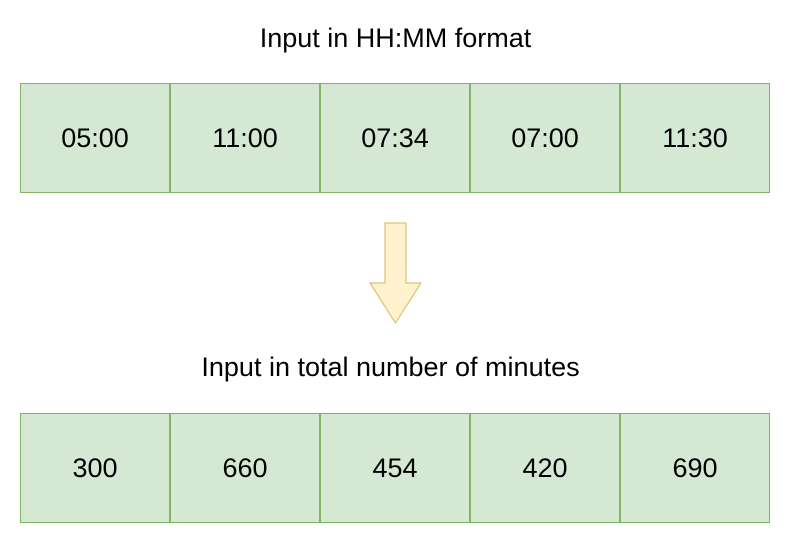 The width and height of the screenshot is (791, 544). What do you see at coordinates (395, 38) in the screenshot?
I see `input-hhmm-title: Input in HH:MM format` at bounding box center [395, 38].